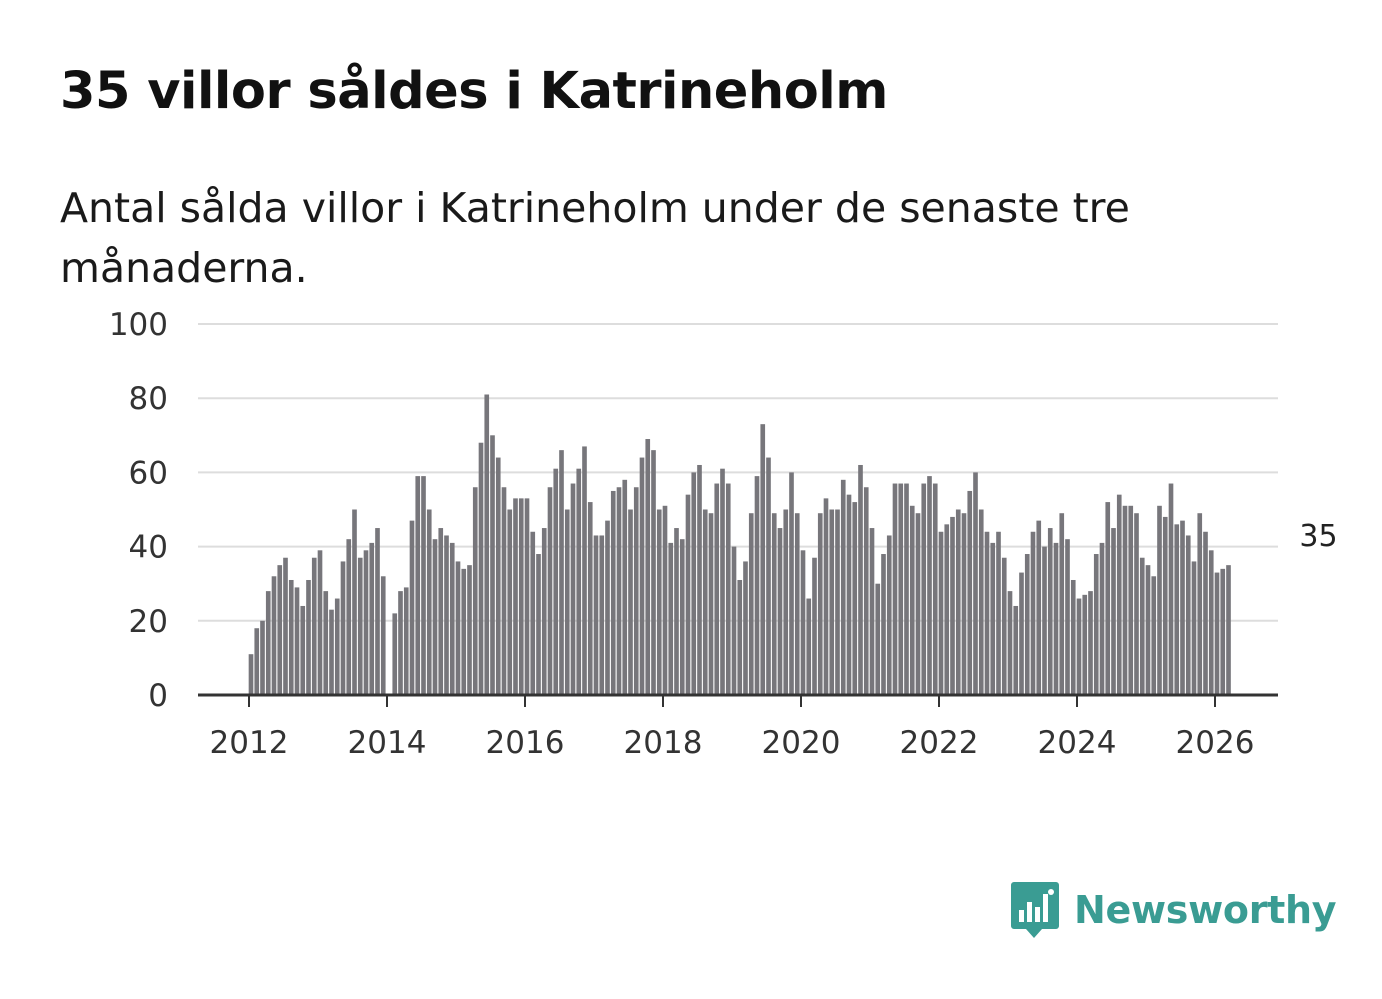 The image size is (1382, 999). What do you see at coordinates (801, 743) in the screenshot?
I see `x-tick-label: 2020` at bounding box center [801, 743].